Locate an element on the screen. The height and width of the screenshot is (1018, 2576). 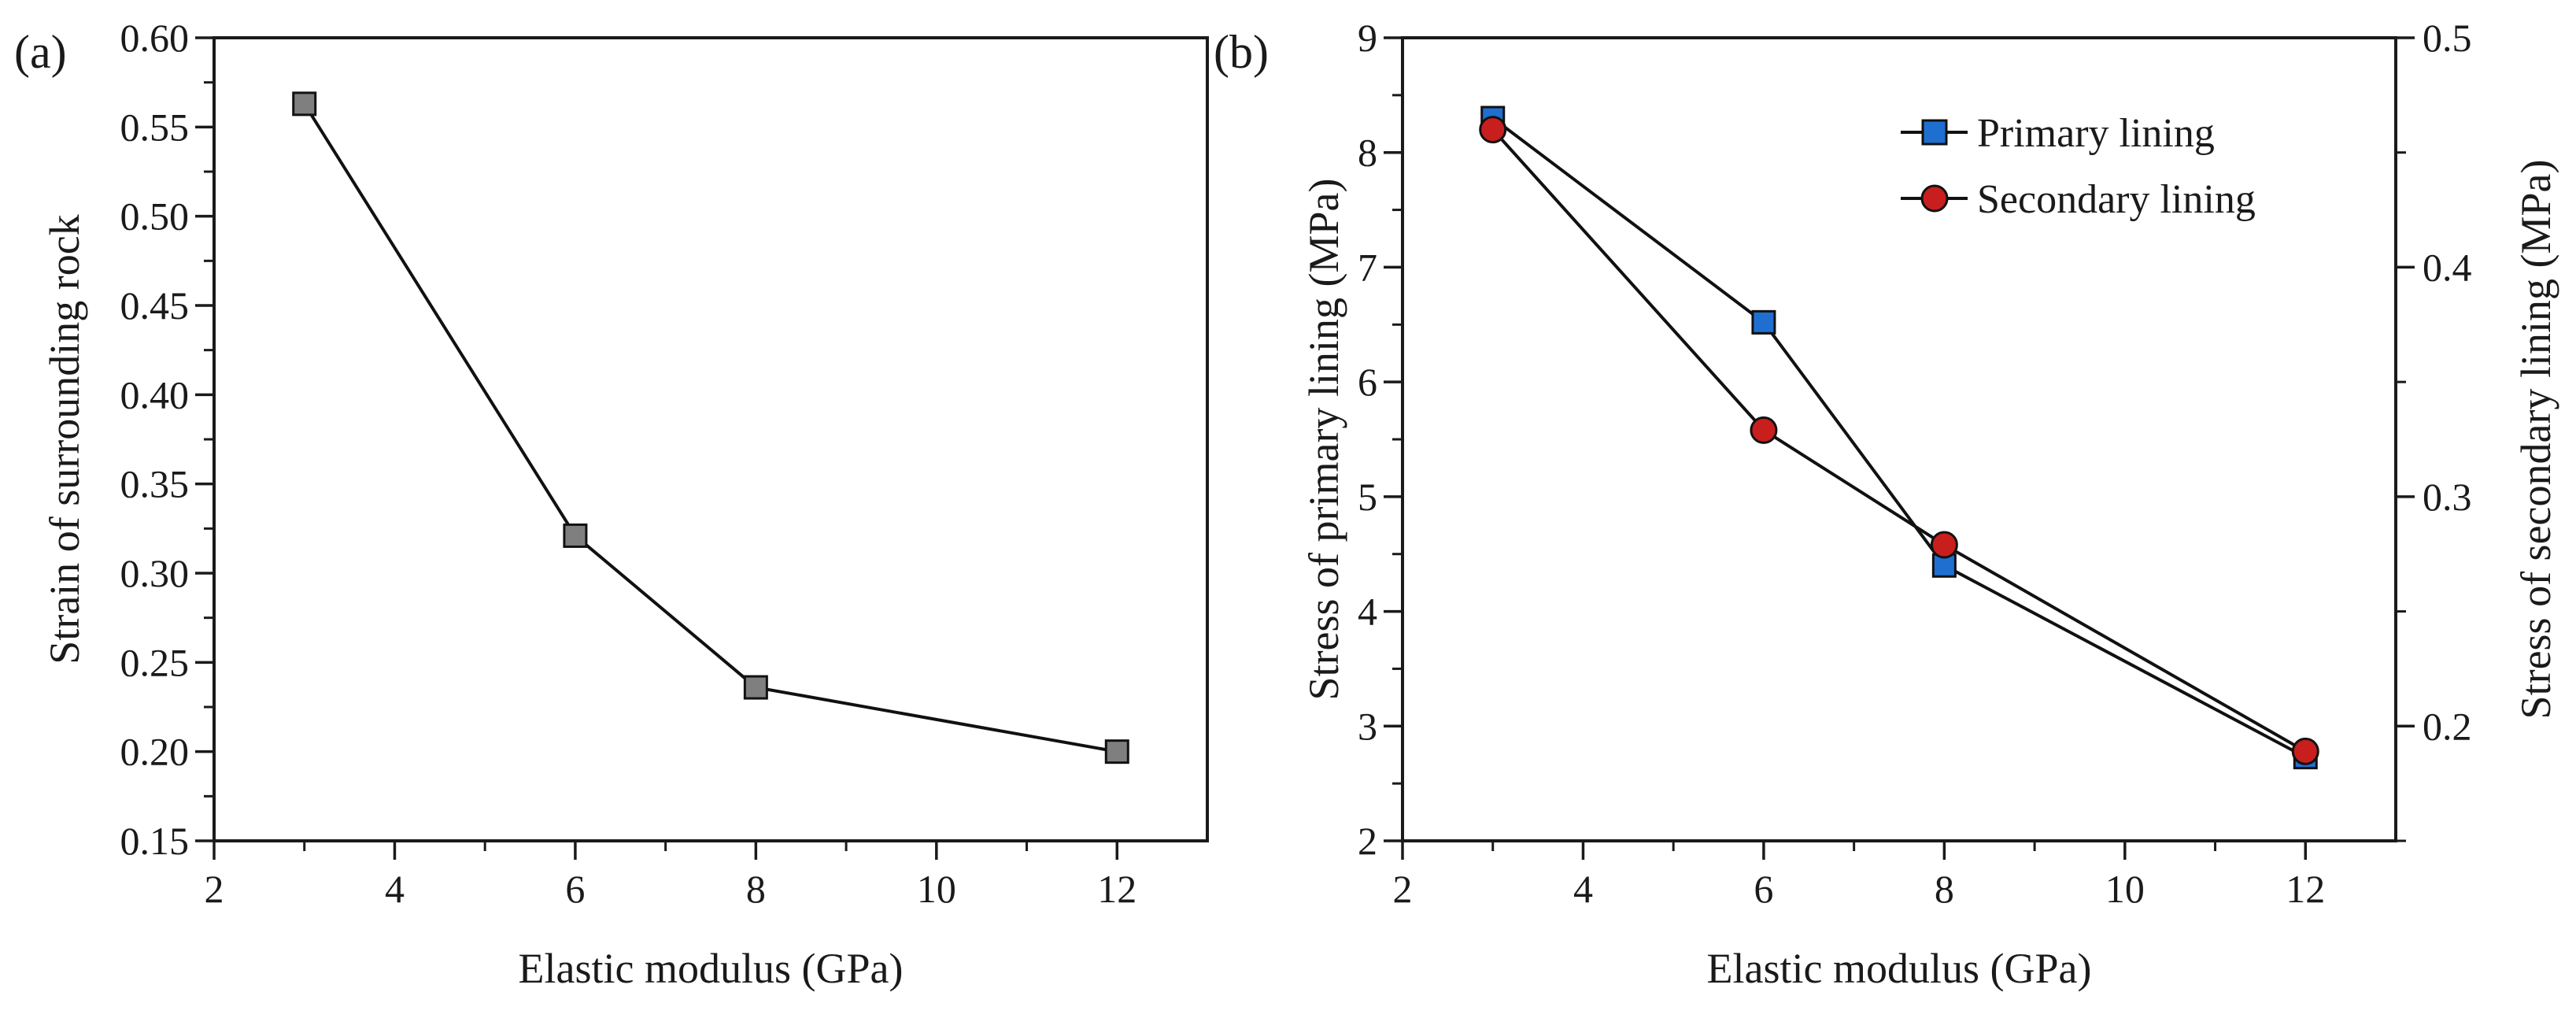
panel-b-y-axis-title-left: Stress of primary lining (MPa) is located at coordinates (1323, 440).